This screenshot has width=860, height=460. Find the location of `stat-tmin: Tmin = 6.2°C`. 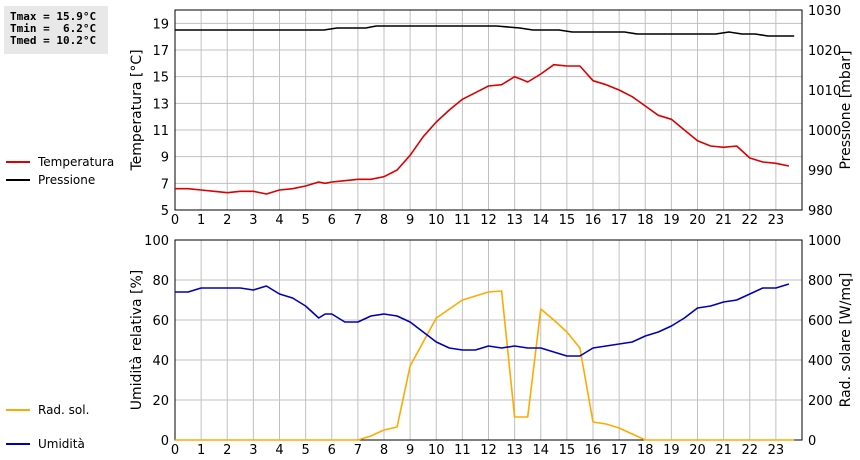

stat-tmin: Tmin = 6.2°C is located at coordinates (53, 28).